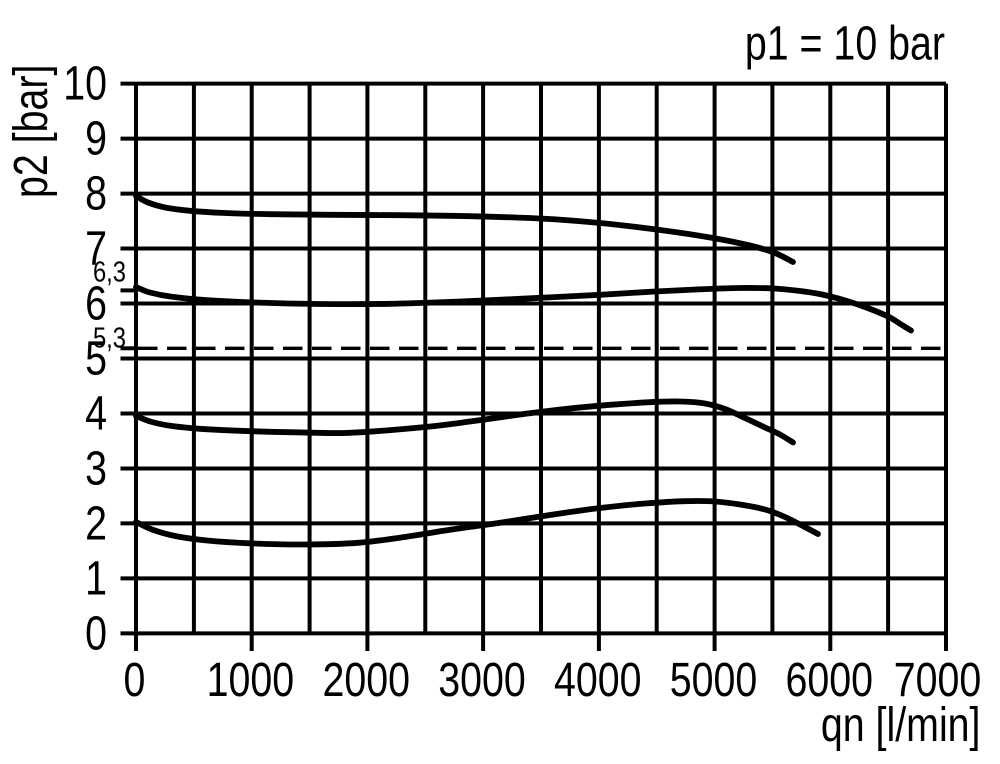 The height and width of the screenshot is (764, 1000). Describe the element at coordinates (109, 337) in the screenshot. I see `svg-text: 5,3` at that location.